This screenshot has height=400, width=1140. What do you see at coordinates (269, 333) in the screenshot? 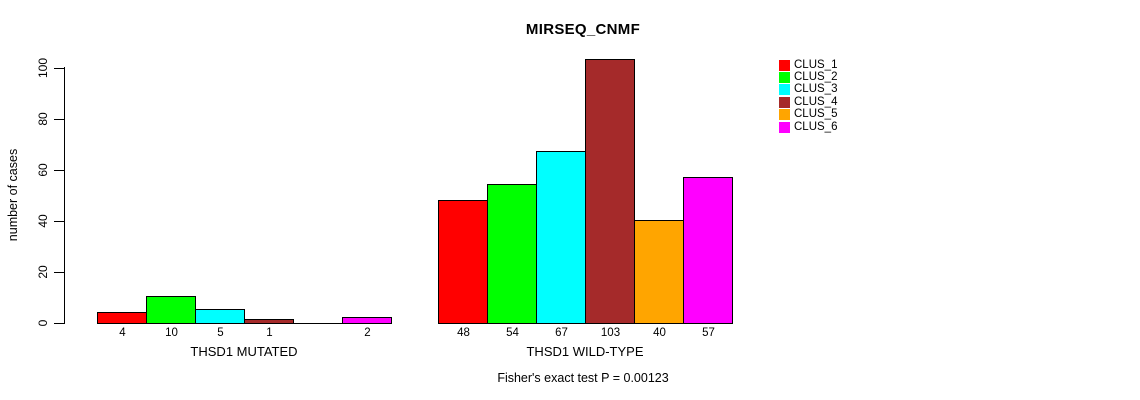
I see `bar-value-label: 1` at bounding box center [269, 333].